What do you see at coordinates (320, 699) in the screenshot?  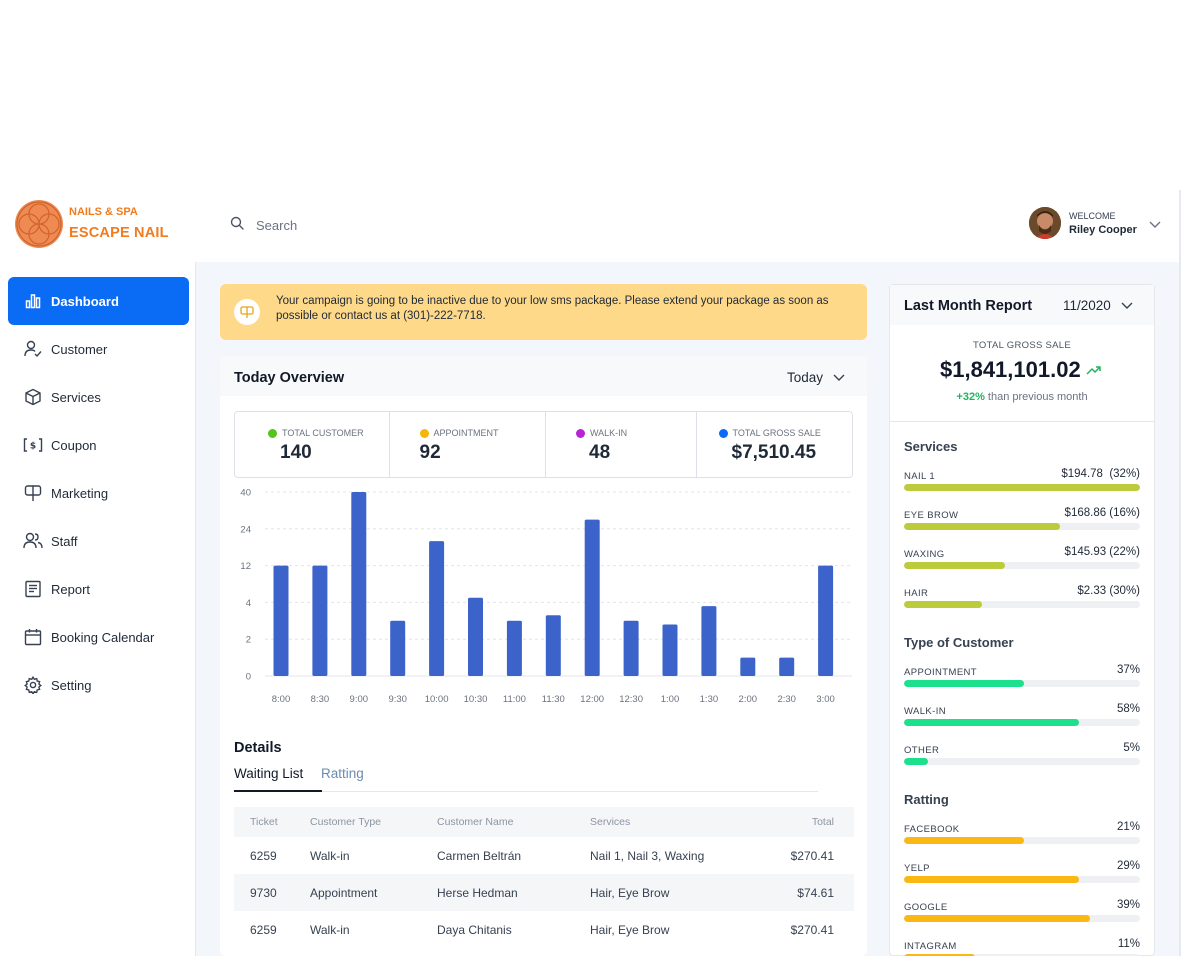 I see `x-tick-label: 8:30` at bounding box center [320, 699].